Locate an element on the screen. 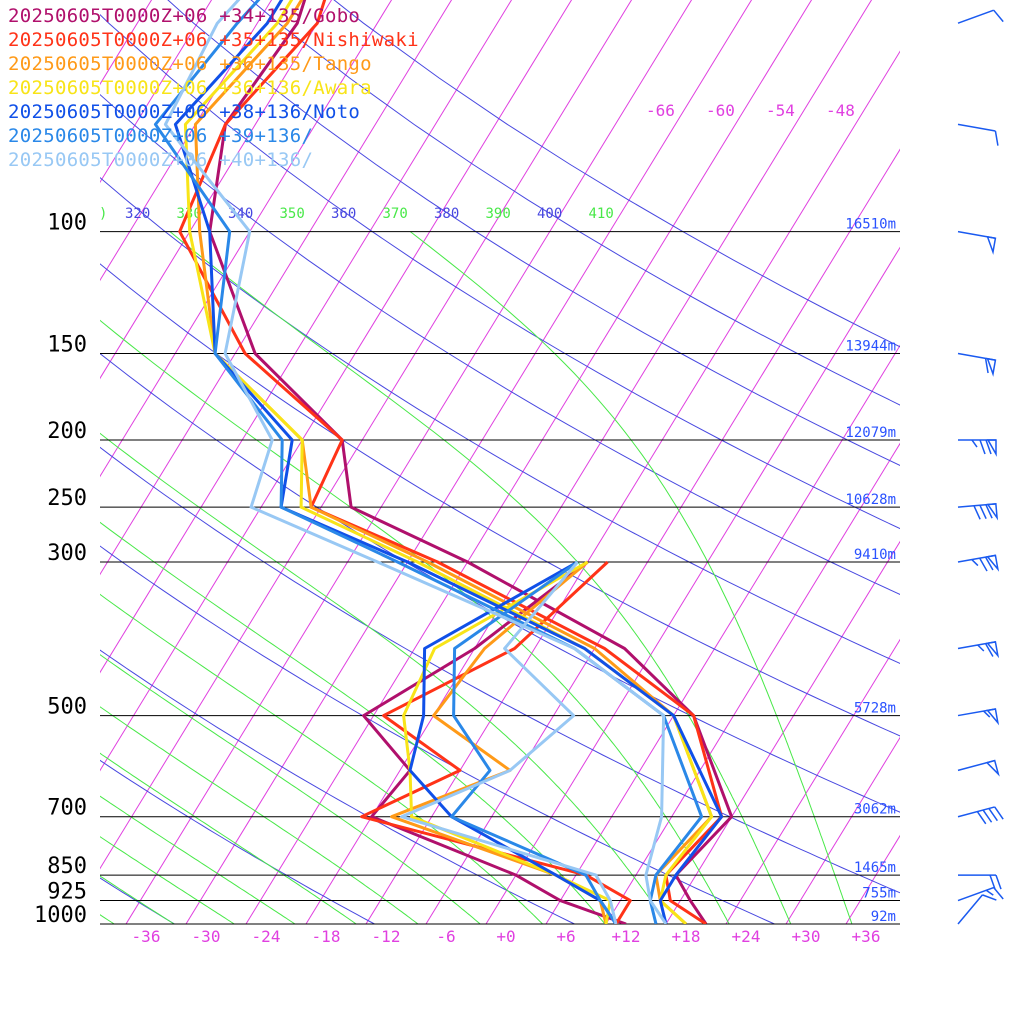 The height and width of the screenshot is (1024, 1024). height-label: 13944m is located at coordinates (870, 347).